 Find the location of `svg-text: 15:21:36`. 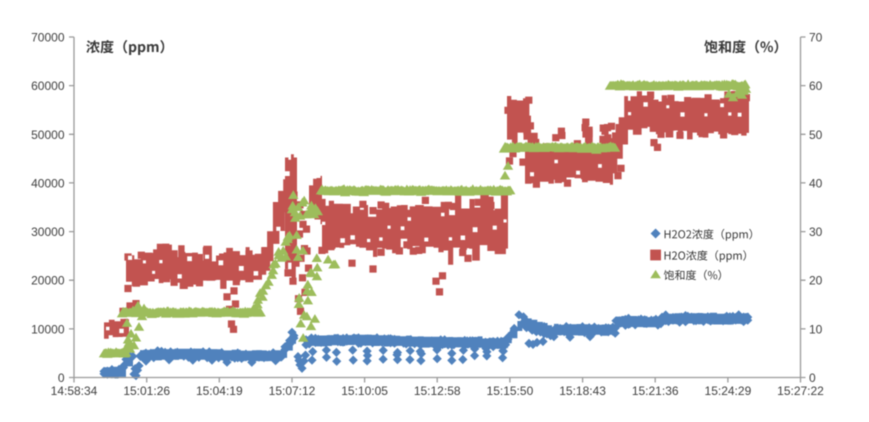

svg-text: 15:21:36 is located at coordinates (655, 391).